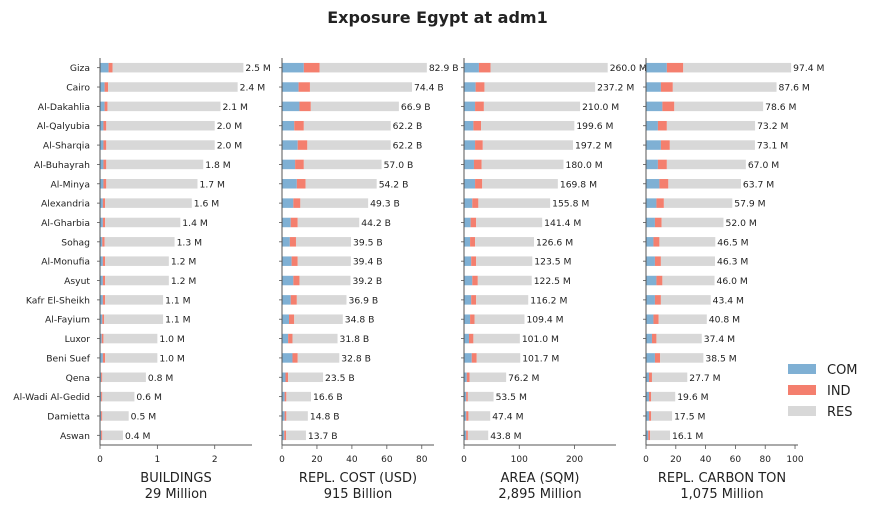  I want to click on value-label: 123.5 M, so click(552, 262).